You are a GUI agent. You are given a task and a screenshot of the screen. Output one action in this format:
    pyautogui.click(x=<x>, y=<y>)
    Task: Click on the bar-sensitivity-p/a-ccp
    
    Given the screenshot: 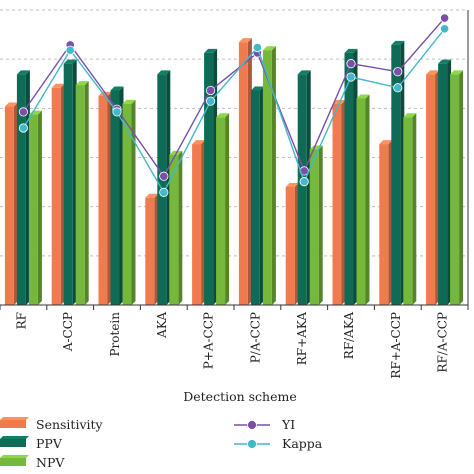 What is the action you would take?
    pyautogui.click(x=245, y=171)
    